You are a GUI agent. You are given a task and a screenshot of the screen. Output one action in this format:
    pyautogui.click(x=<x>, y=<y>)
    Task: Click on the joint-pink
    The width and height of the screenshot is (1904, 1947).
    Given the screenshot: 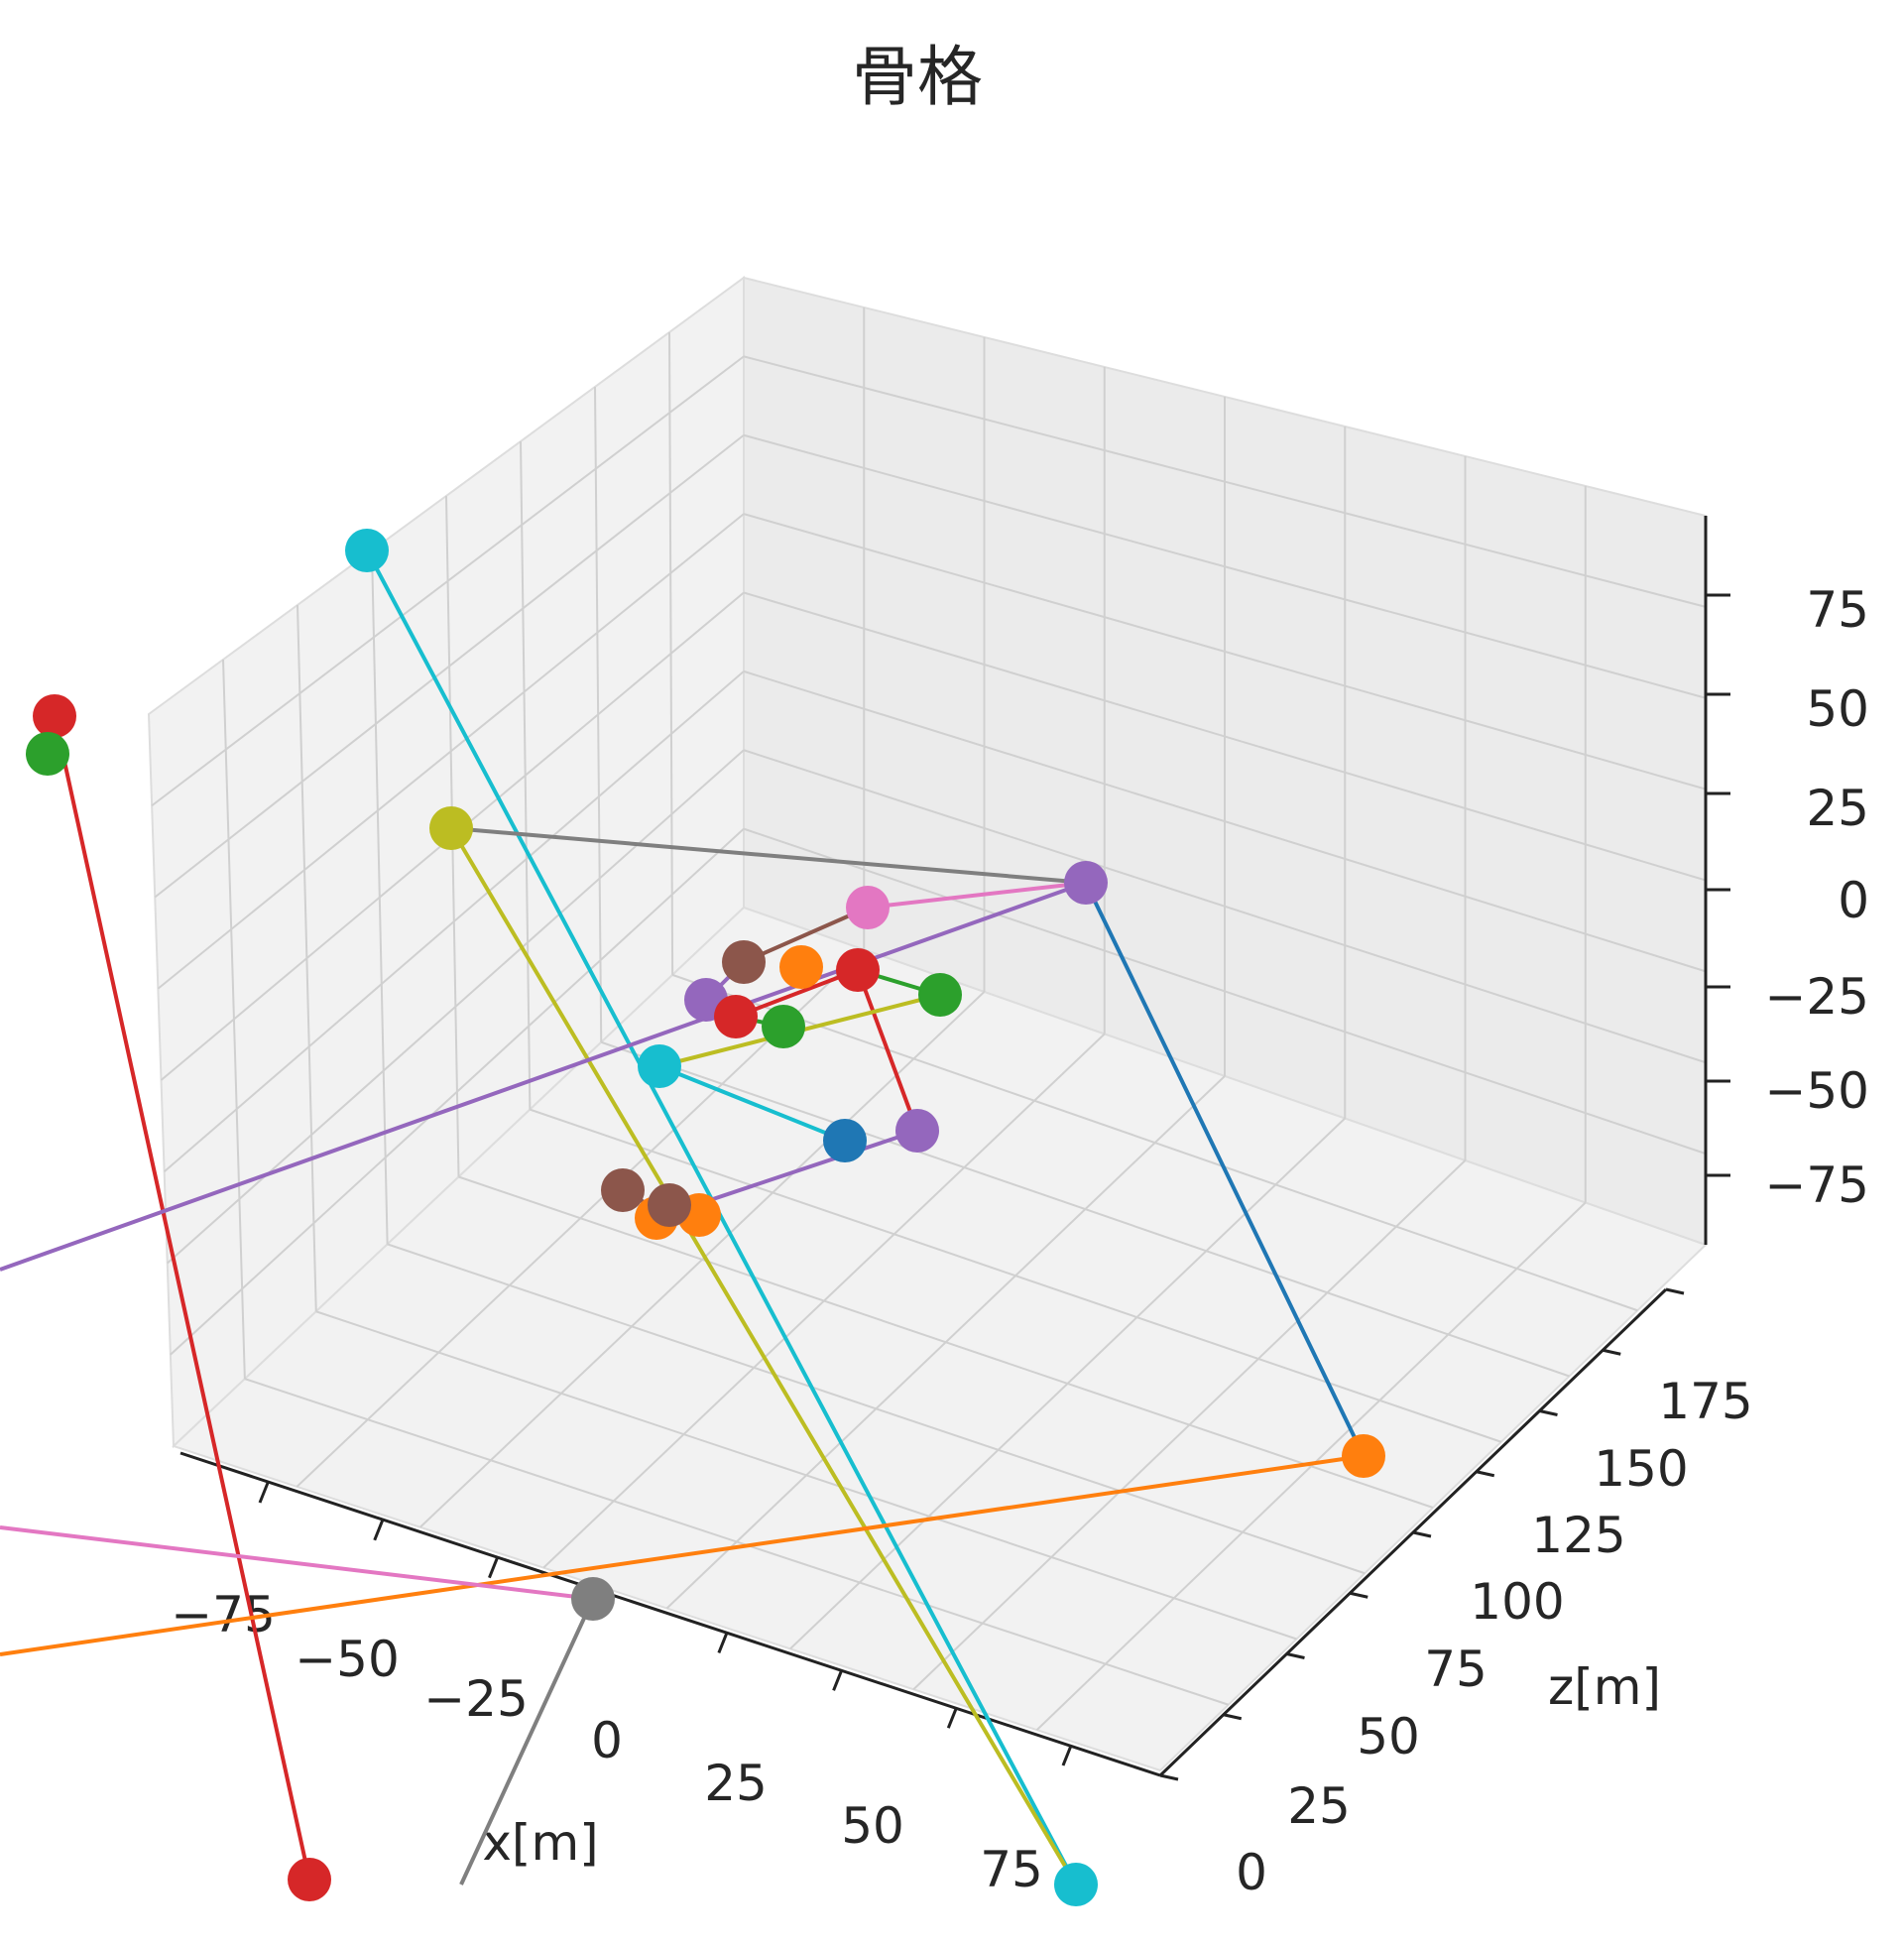 What is the action you would take?
    pyautogui.click(x=868, y=907)
    